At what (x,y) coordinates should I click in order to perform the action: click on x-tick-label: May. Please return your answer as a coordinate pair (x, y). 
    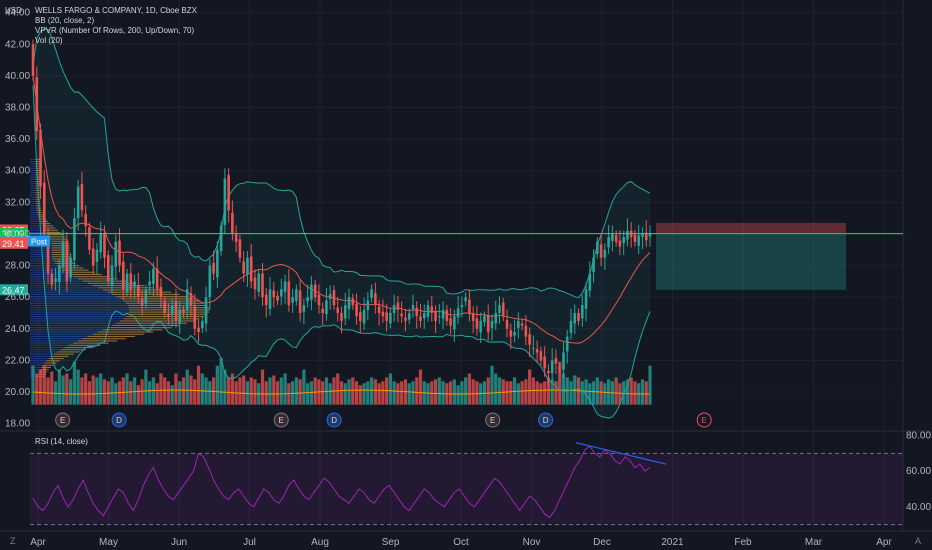
    Looking at the image, I should click on (108, 542).